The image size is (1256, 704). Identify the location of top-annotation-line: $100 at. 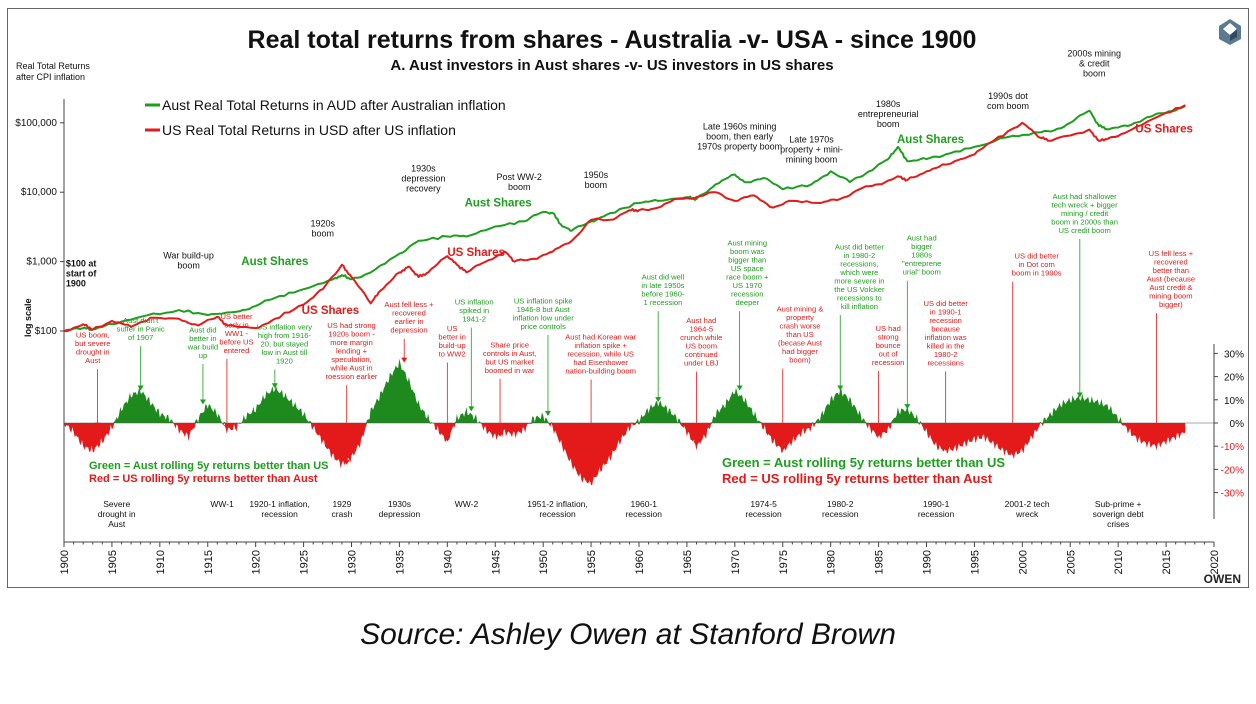
(81, 263).